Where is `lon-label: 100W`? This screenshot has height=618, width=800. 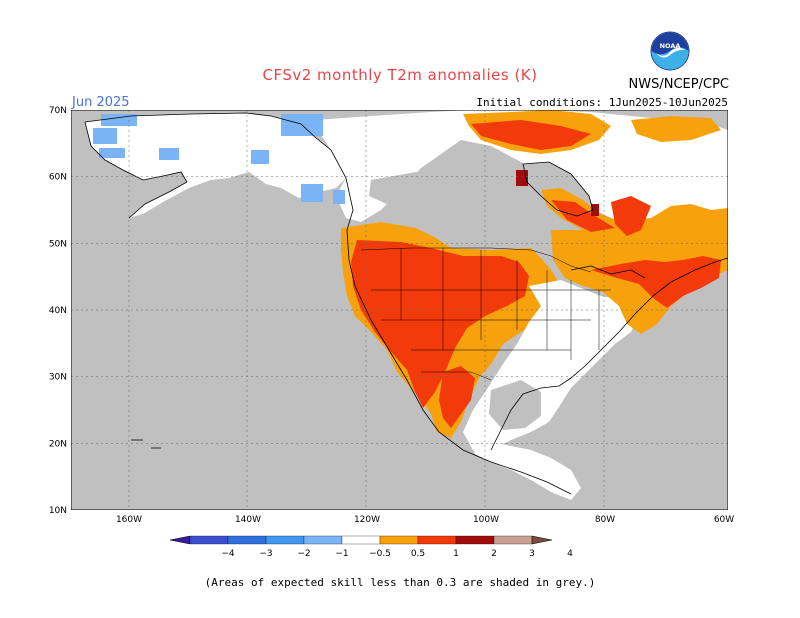
lon-label: 100W is located at coordinates (486, 520).